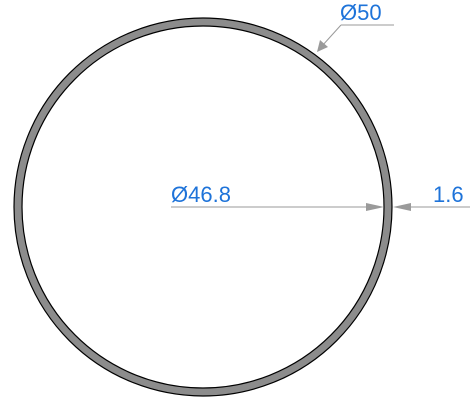 The width and height of the screenshot is (473, 403). I want to click on wall-thickness-dimension: 1.6, so click(431, 196).